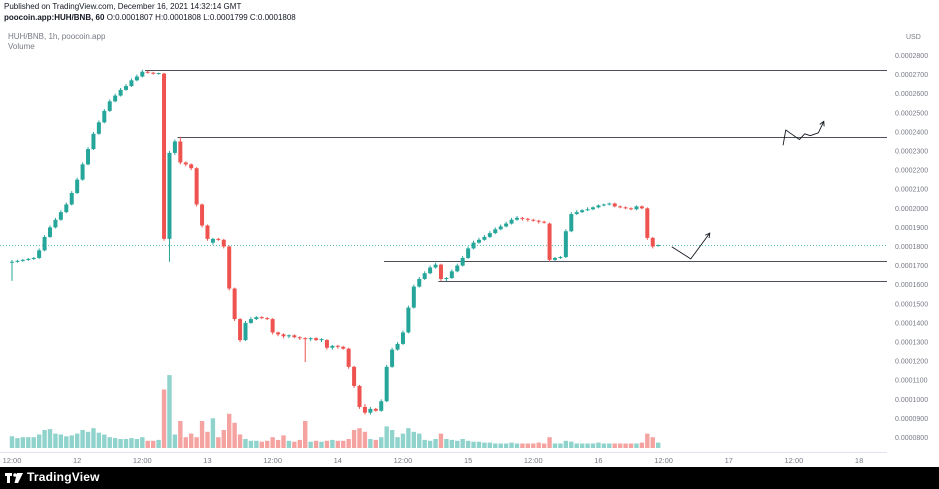 The height and width of the screenshot is (489, 939). Describe the element at coordinates (913, 37) in the screenshot. I see `currency-label: USD` at that location.